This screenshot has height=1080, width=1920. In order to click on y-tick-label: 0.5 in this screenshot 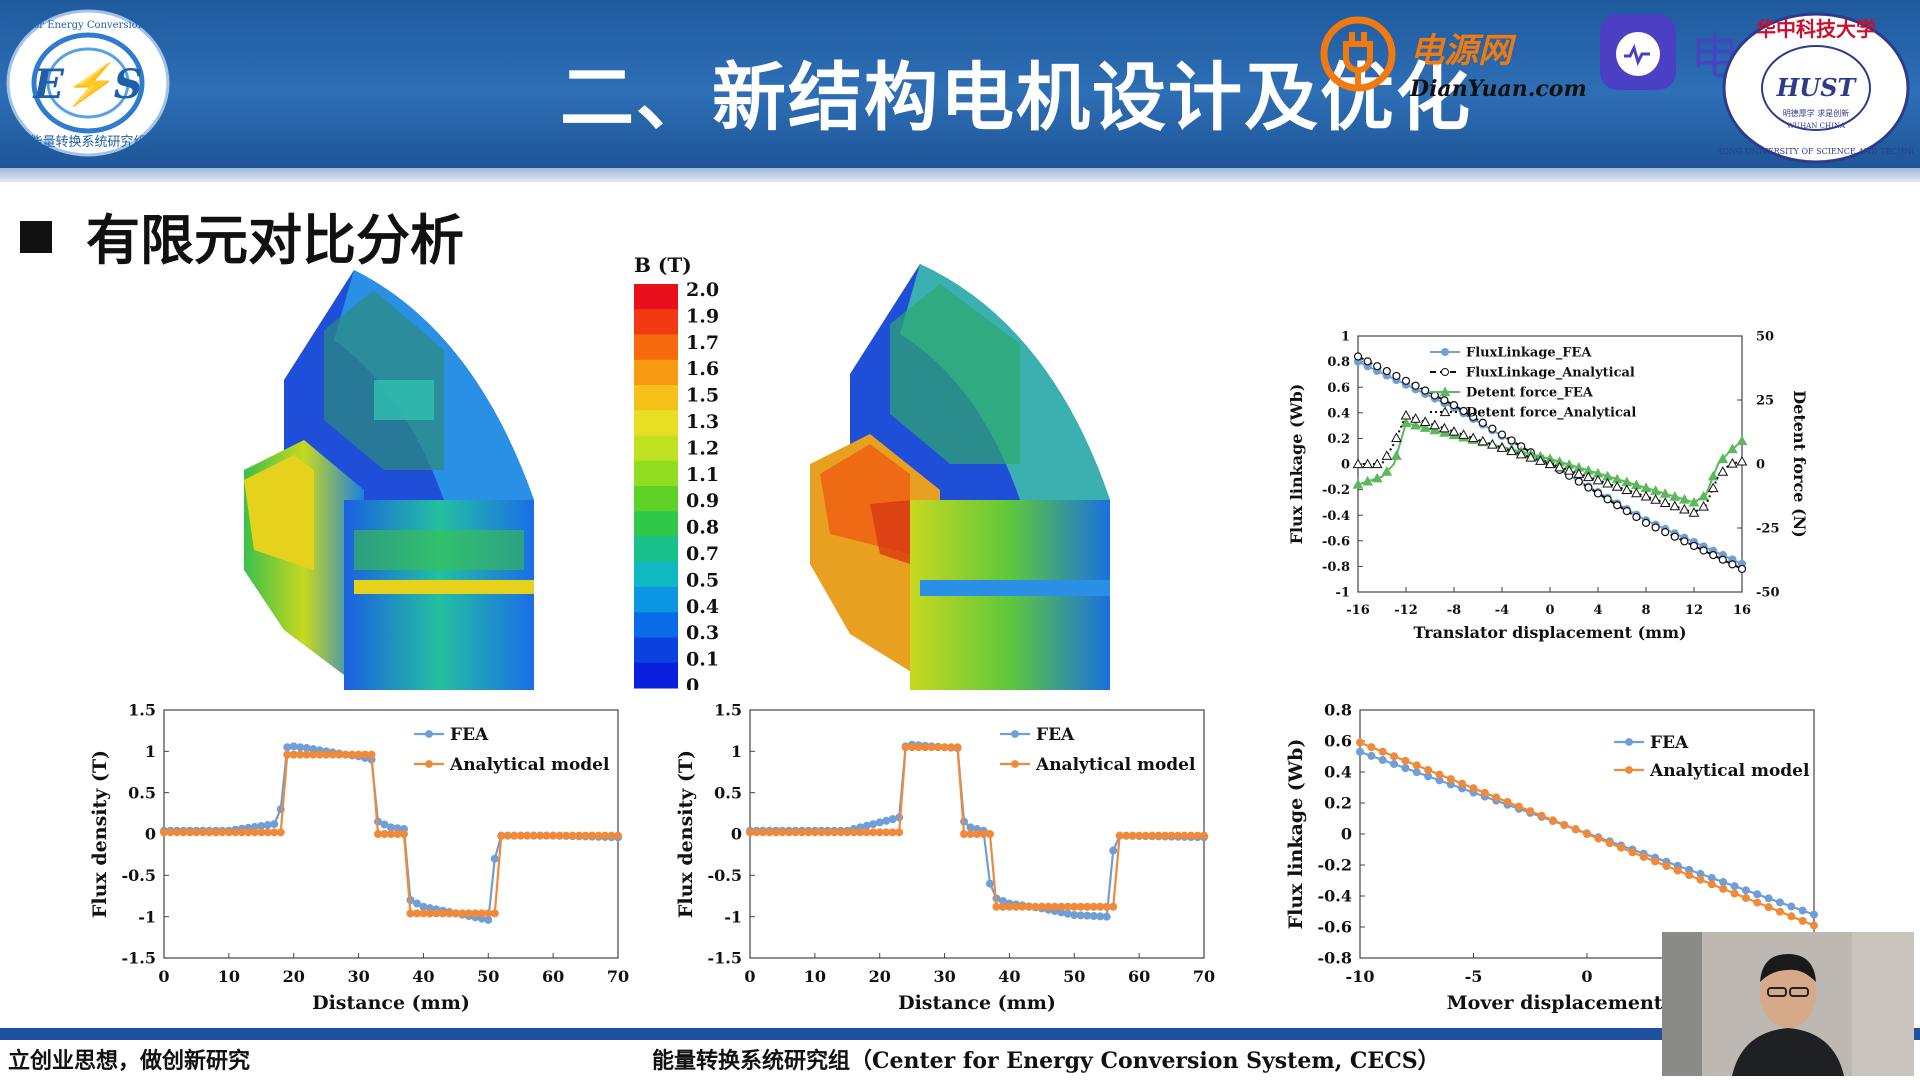, I will do `click(142, 792)`.